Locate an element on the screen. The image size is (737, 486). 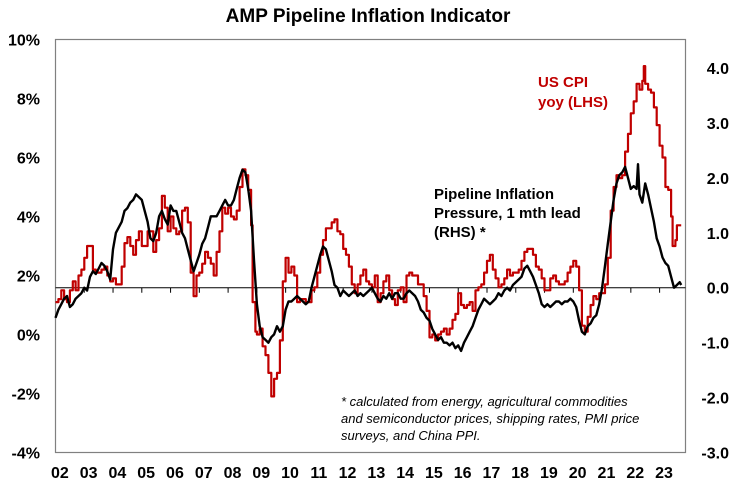
x-tick-label: 21 is located at coordinates (607, 473).